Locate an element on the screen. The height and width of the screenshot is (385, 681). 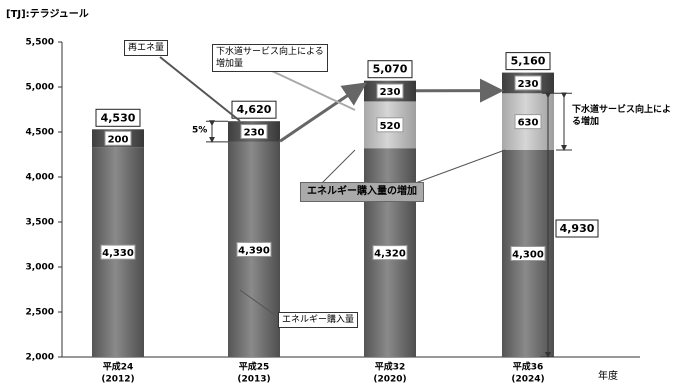
share-label: 5% is located at coordinates (199, 131).